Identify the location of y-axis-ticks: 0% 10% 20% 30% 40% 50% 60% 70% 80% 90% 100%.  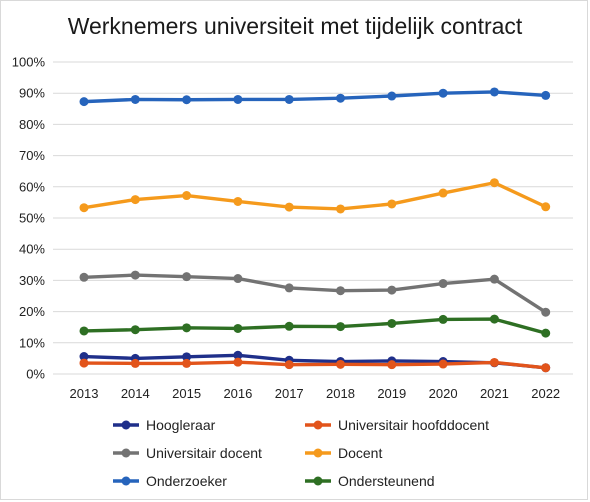
(29, 218).